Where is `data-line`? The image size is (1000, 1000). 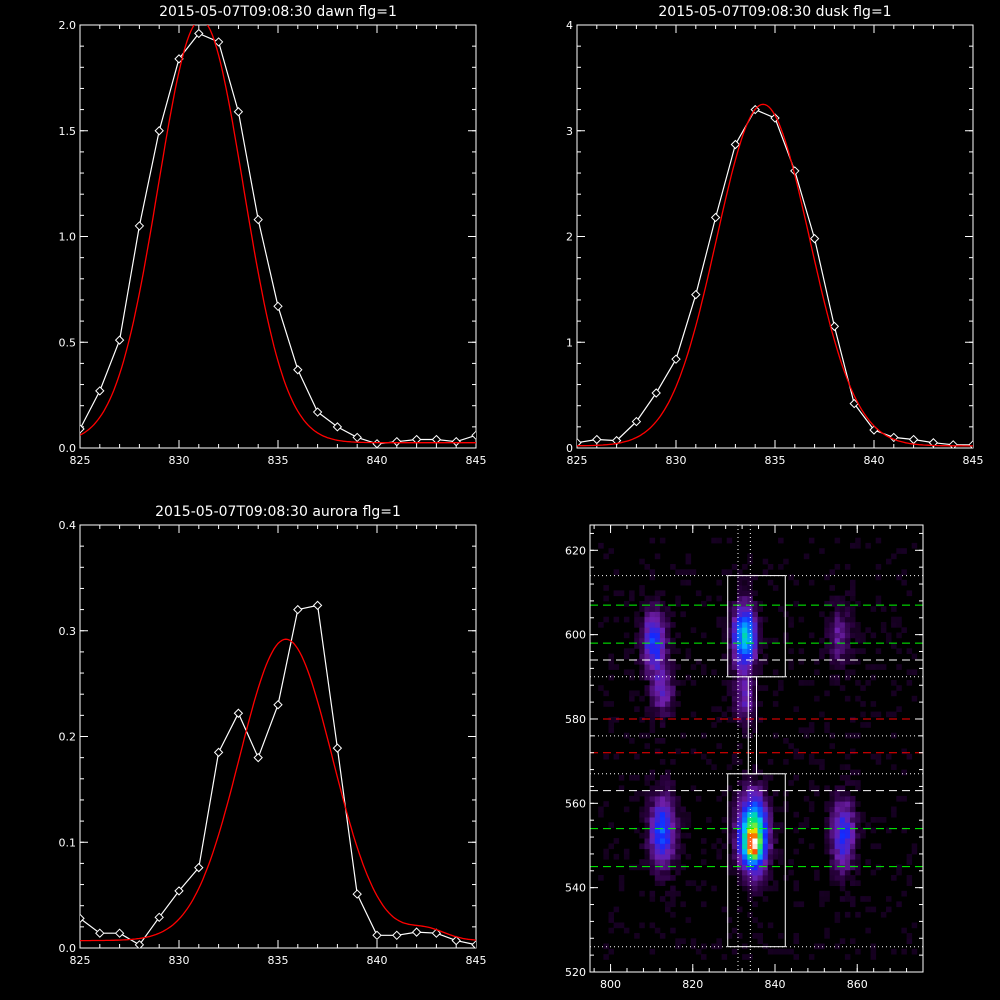
data-line is located at coordinates (775, 277).